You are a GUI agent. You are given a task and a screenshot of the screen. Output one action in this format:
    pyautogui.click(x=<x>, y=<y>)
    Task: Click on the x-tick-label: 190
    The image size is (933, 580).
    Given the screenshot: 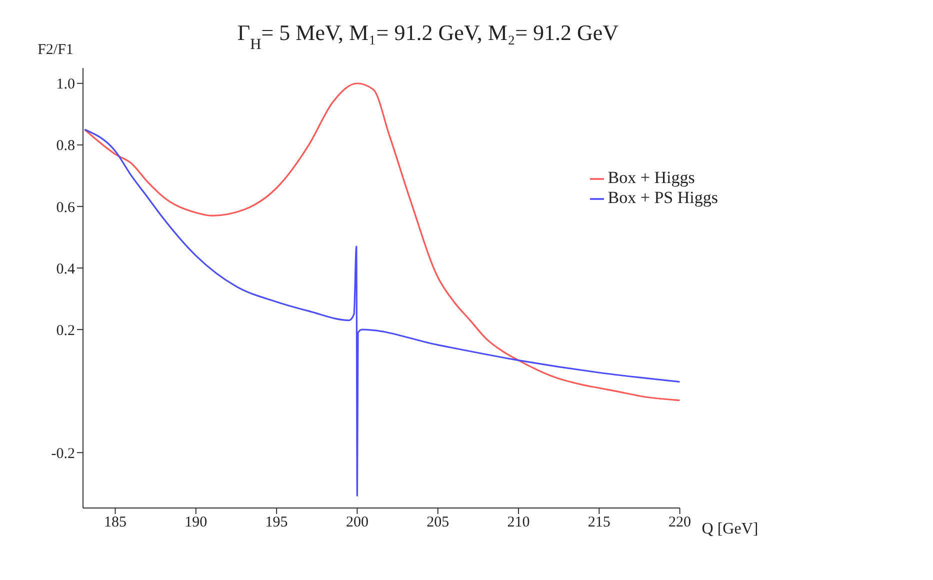 What is the action you would take?
    pyautogui.click(x=196, y=522)
    